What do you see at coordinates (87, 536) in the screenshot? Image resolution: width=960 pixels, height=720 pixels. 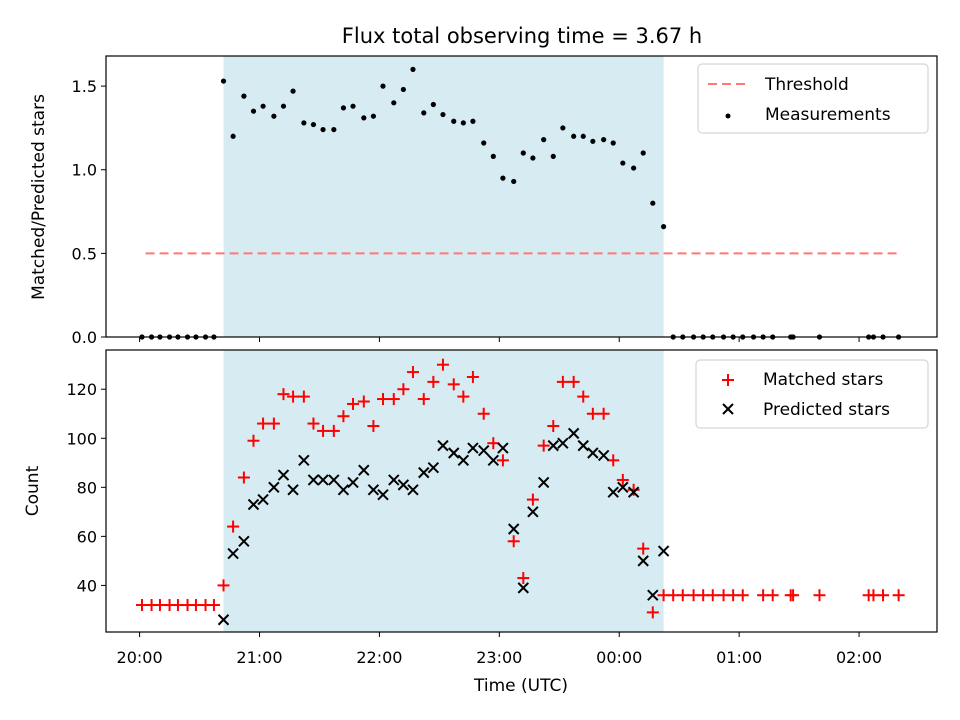 I see `bottom-y-tick-label: 60` at bounding box center [87, 536].